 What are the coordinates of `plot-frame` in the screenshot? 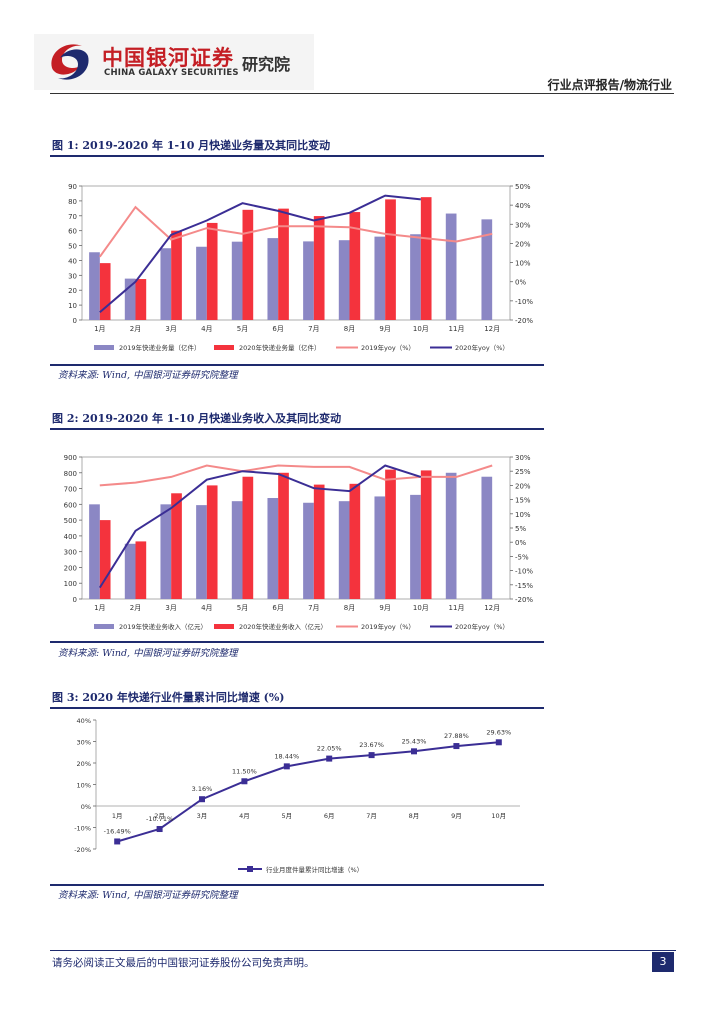 It's located at (296, 253).